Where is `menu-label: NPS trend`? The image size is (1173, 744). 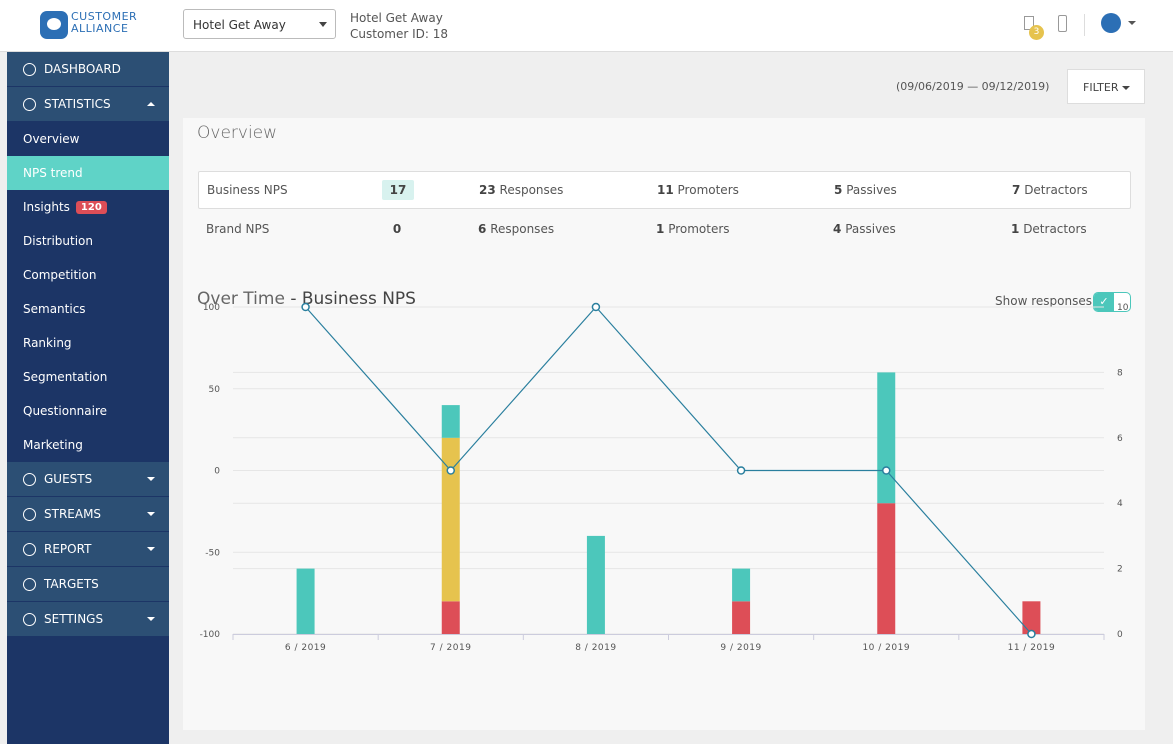
menu-label: NPS trend is located at coordinates (53, 173).